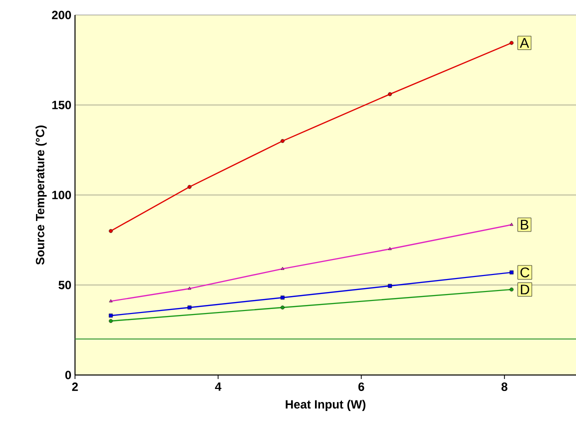 This screenshot has width=576, height=437. I want to click on y-axis-title: Source Temperature (°C), so click(41, 195).